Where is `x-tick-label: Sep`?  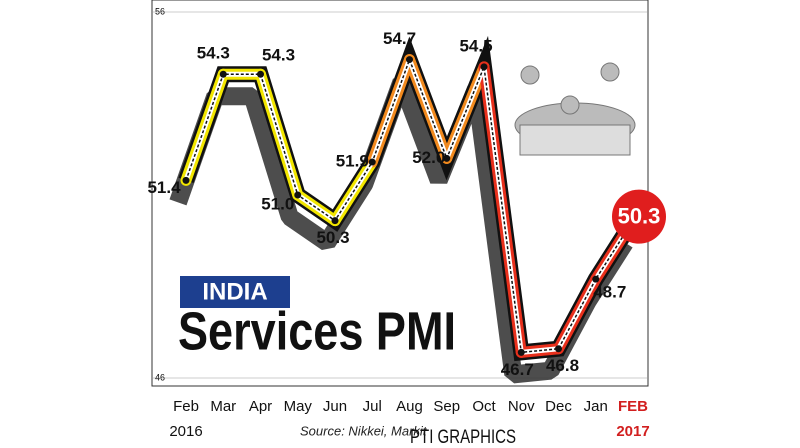
x-tick-label: Sep is located at coordinates (446, 406).